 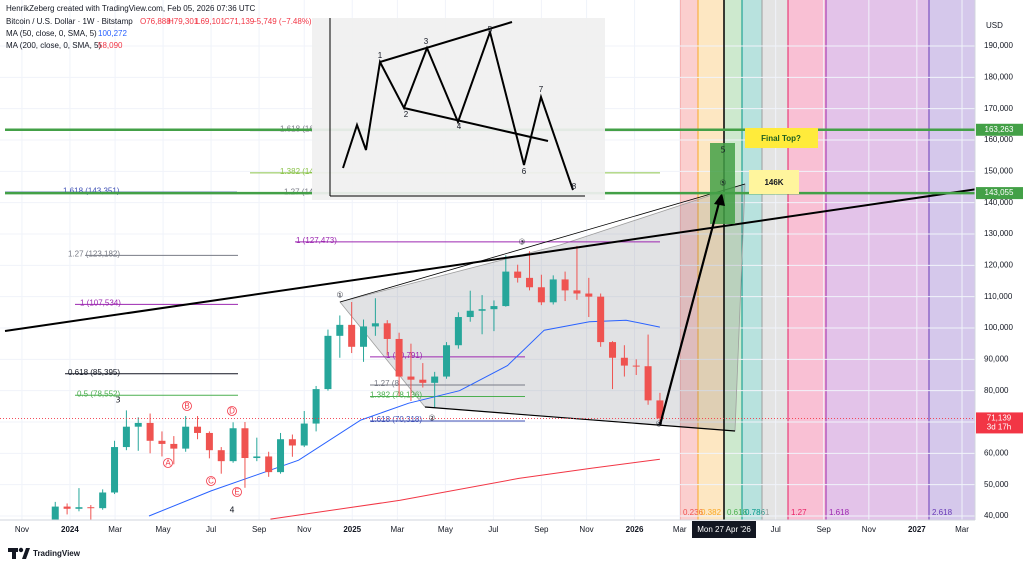 I want to click on fib-label: 0.618 (85,395), so click(x=94, y=372).